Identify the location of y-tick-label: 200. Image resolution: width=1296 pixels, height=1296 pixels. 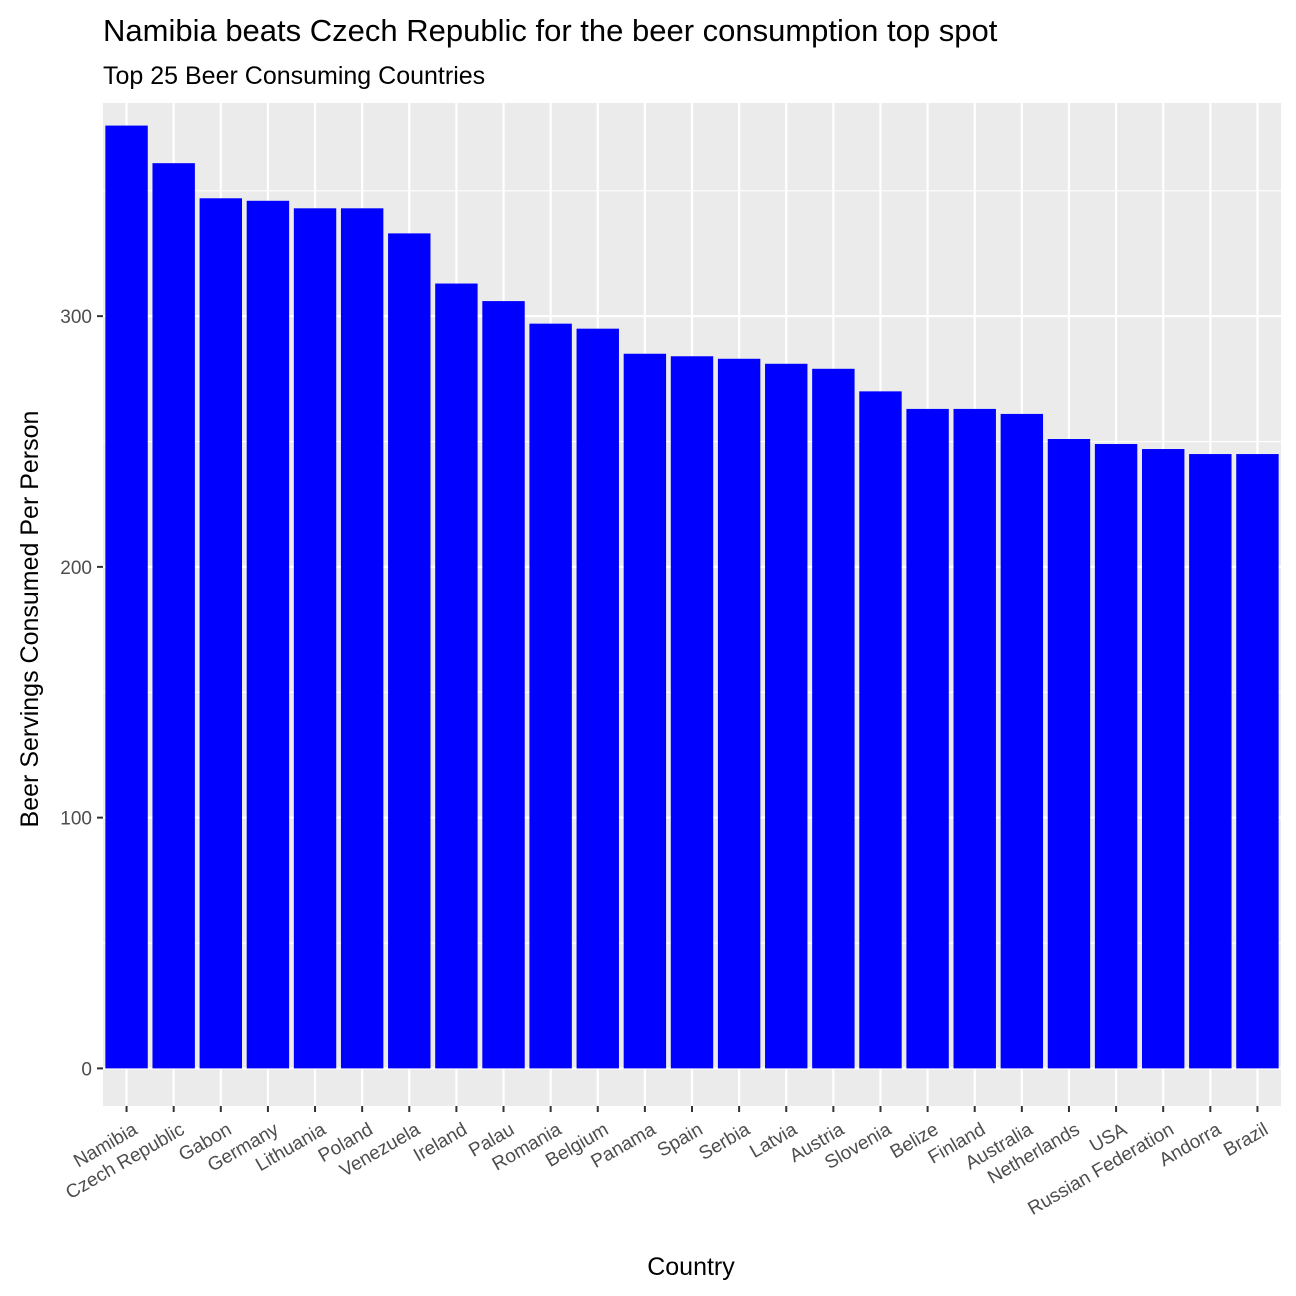
(76, 568).